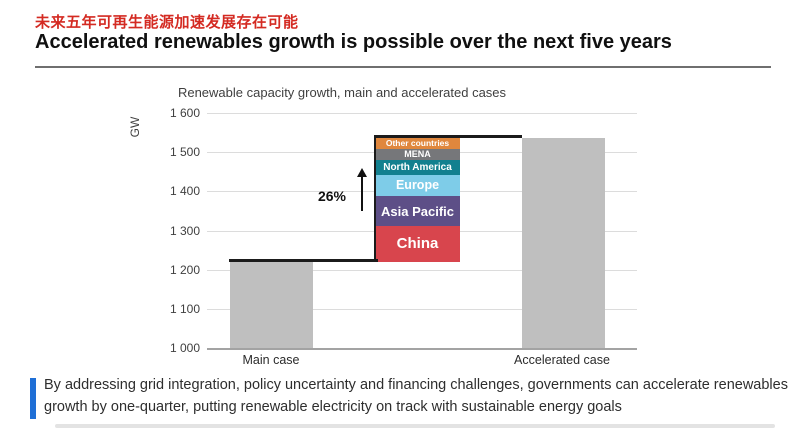 The width and height of the screenshot is (800, 430). Describe the element at coordinates (448, 136) in the screenshot. I see `step-line-top` at that location.